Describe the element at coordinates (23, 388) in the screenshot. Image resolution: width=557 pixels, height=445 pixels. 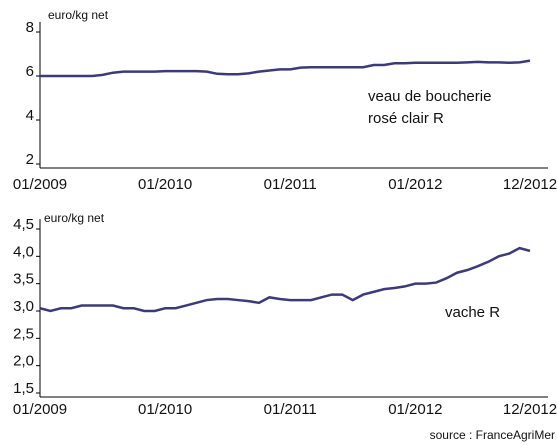
I see `y-tick-label: 1,5` at that location.